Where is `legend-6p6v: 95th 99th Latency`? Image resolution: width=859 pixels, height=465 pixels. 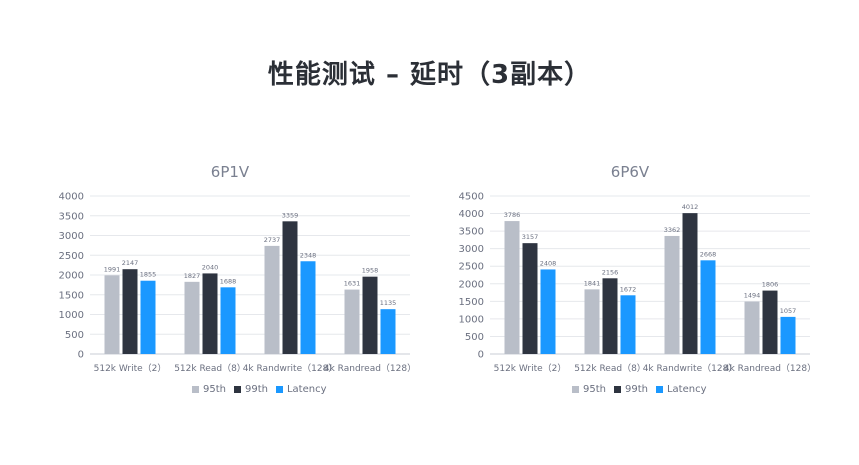 legend-6p6v: 95th 99th Latency is located at coordinates (639, 389).